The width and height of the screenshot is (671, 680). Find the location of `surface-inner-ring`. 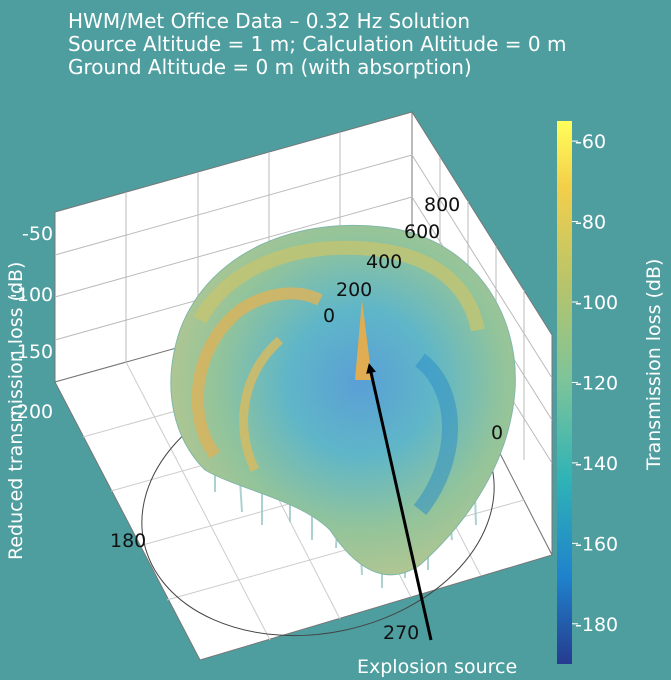

surface-inner-ring is located at coordinates (257, 373).